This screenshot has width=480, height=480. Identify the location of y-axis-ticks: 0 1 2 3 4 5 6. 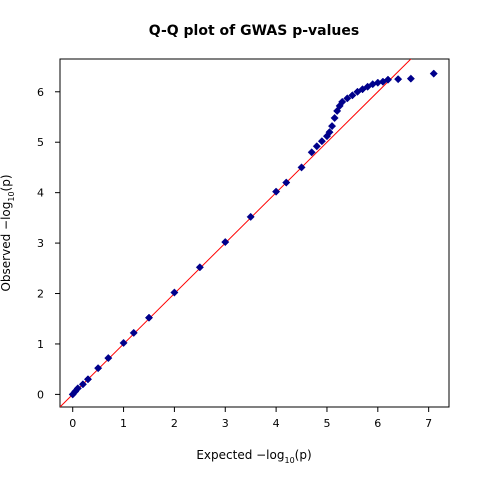
(48, 243).